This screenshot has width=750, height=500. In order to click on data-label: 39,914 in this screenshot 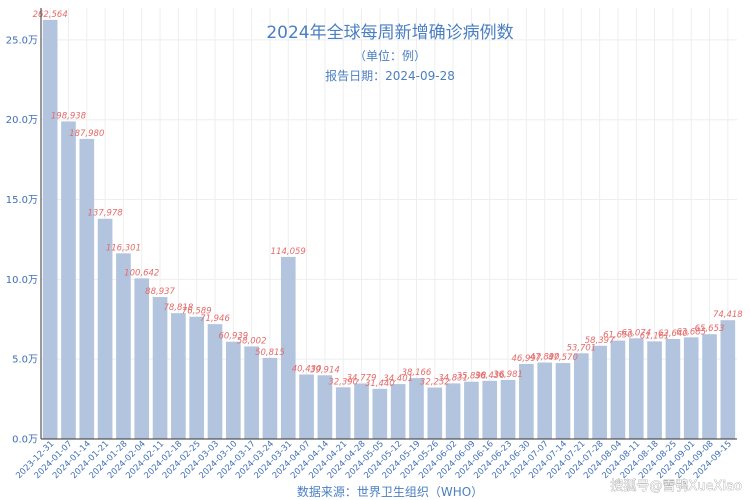, I will do `click(325, 370)`.